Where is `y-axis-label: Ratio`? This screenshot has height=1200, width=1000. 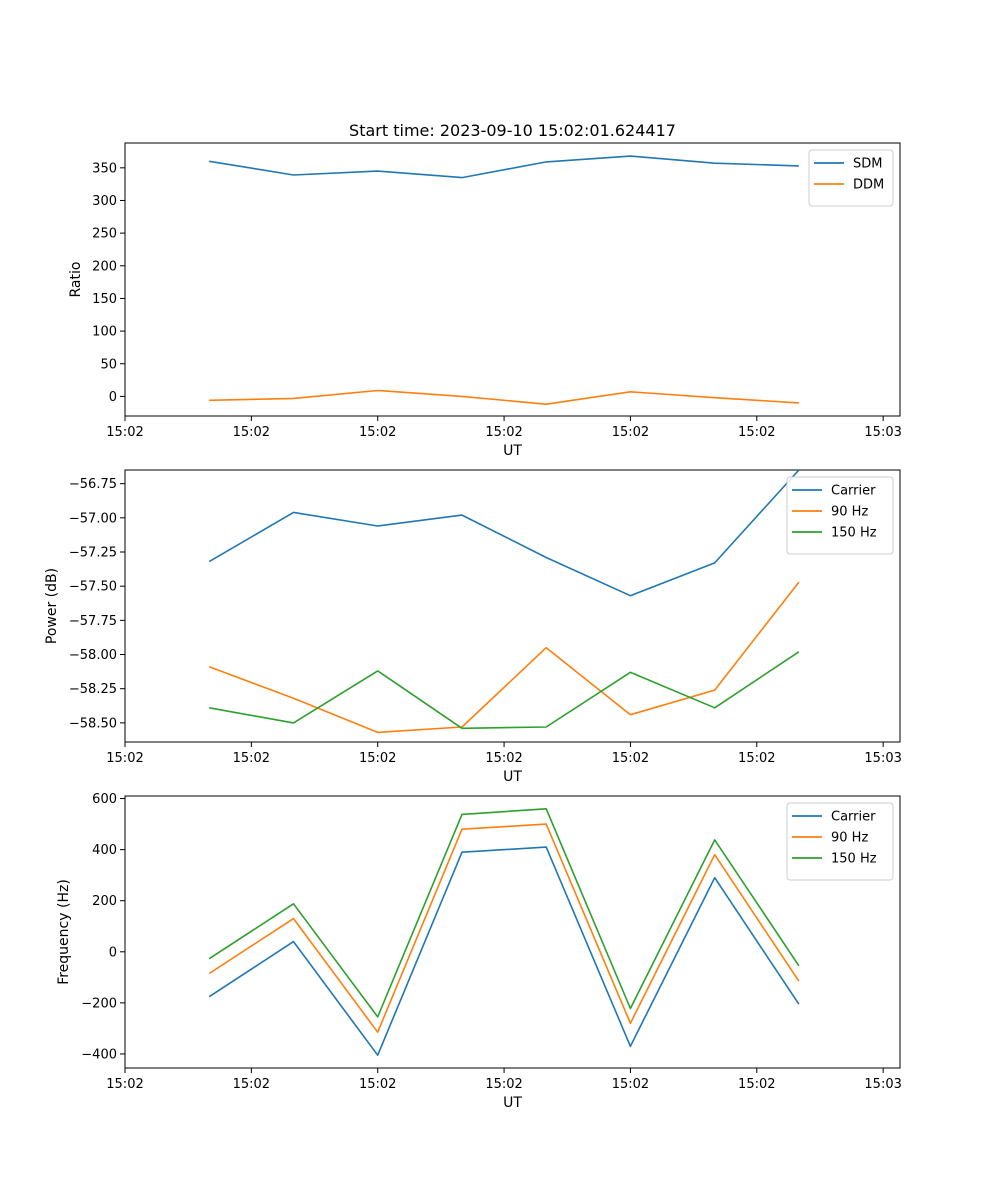
y-axis-label: Ratio is located at coordinates (76, 280).